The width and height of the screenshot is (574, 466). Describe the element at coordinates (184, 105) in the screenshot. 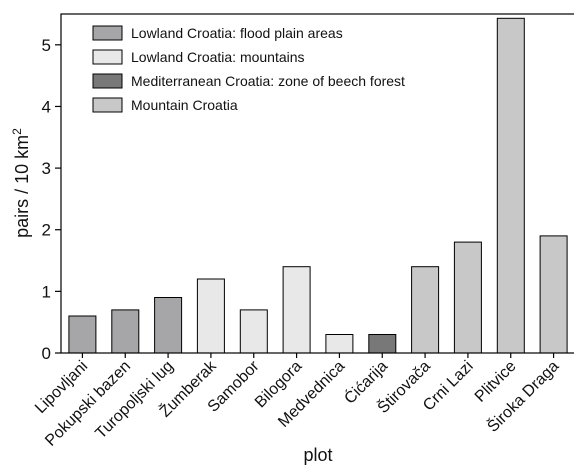

I see `legend-label: Mountain Croatia` at that location.